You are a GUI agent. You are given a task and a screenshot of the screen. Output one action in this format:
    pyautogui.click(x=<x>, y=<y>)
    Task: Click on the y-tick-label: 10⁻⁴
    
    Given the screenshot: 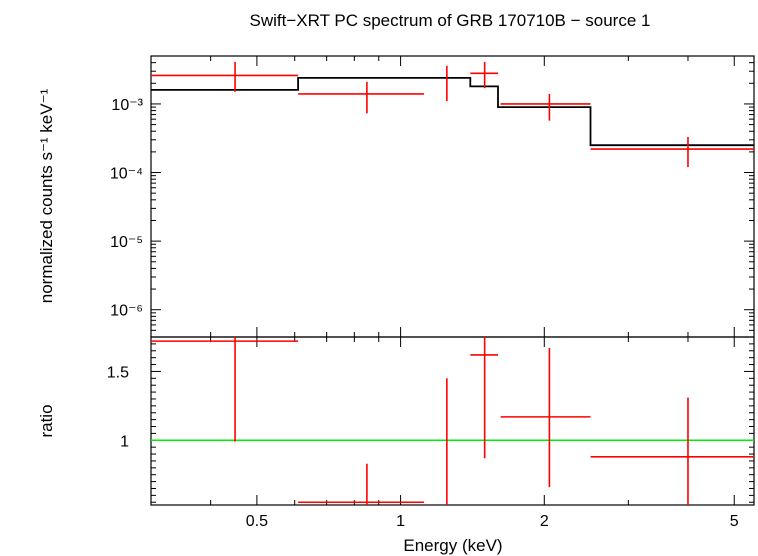 What is the action you would take?
    pyautogui.click(x=126, y=174)
    